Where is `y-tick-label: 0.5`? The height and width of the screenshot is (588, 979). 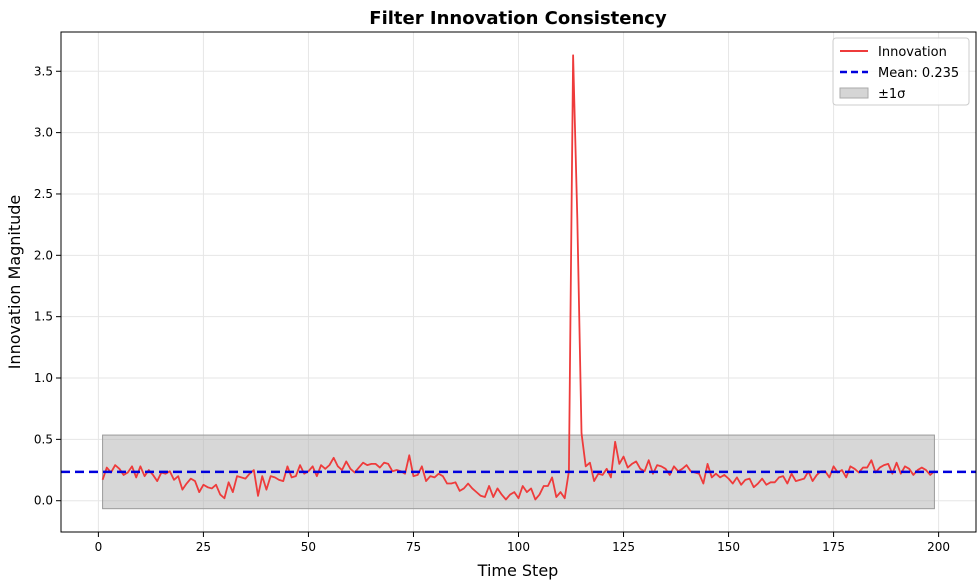 y-tick-label: 0.5 is located at coordinates (43, 439).